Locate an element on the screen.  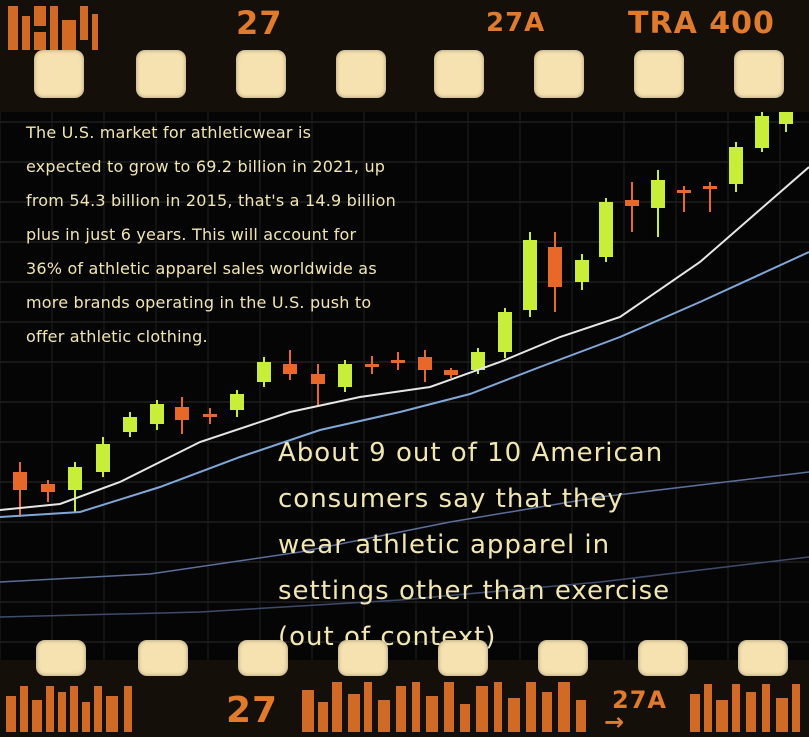
frame-number-bottom: 27 is located at coordinates (252, 710).